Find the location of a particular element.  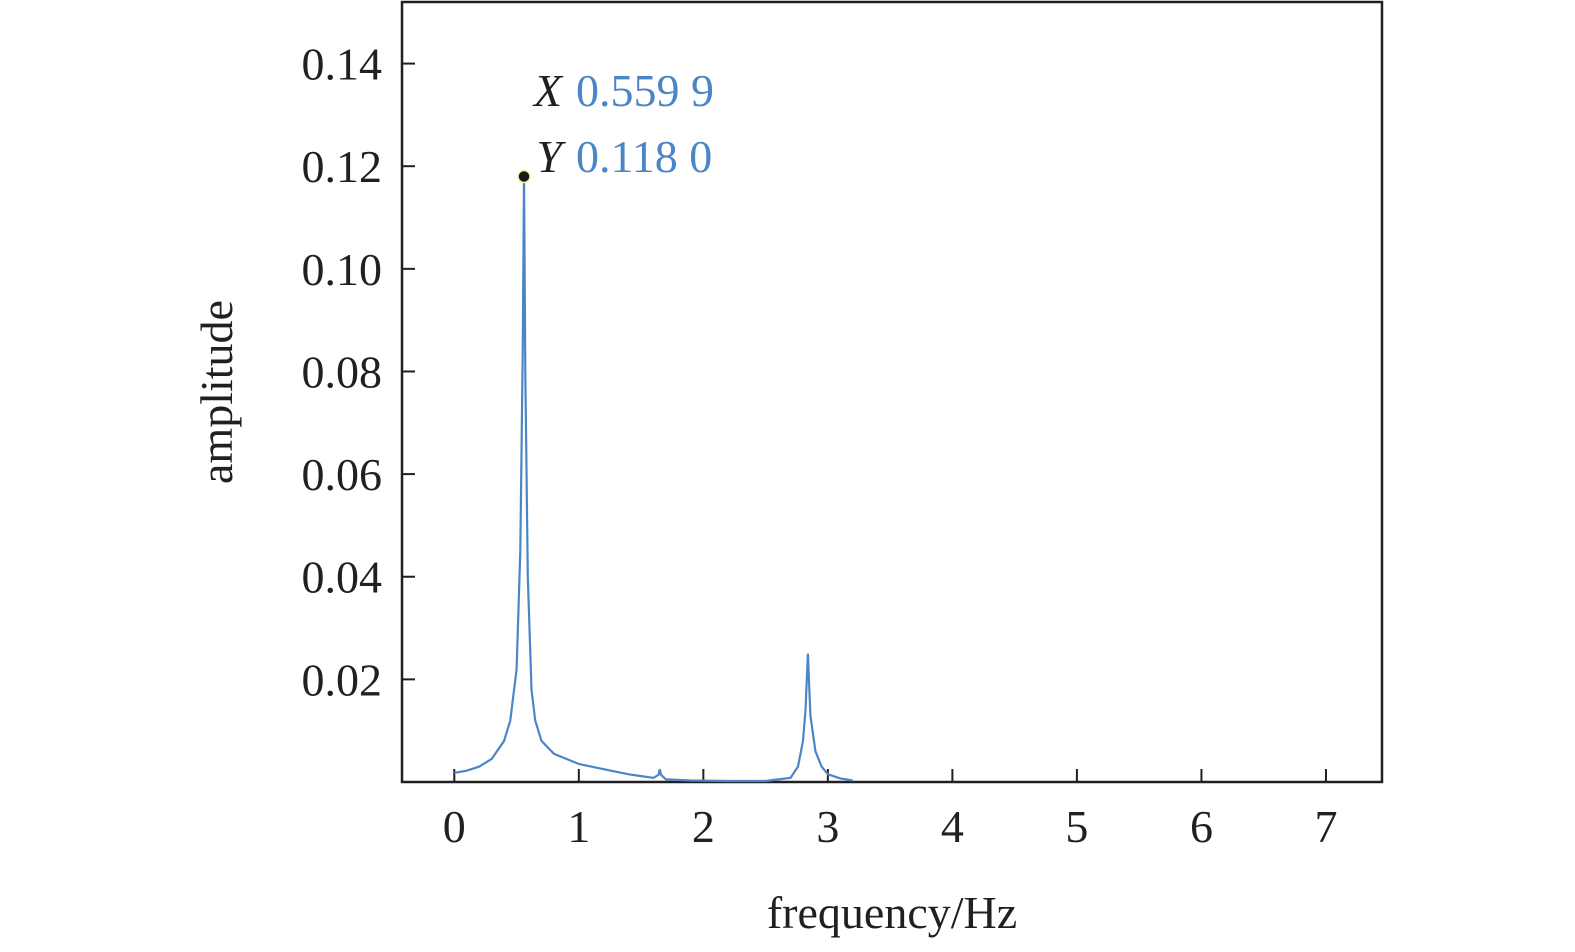

x-tick-label: 0 is located at coordinates (454, 826).